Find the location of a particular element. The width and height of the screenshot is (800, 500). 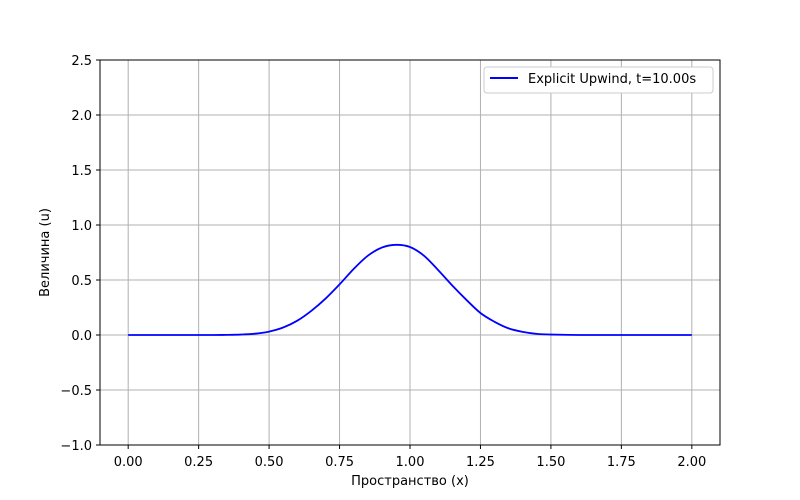

series-layer is located at coordinates (410, 289).